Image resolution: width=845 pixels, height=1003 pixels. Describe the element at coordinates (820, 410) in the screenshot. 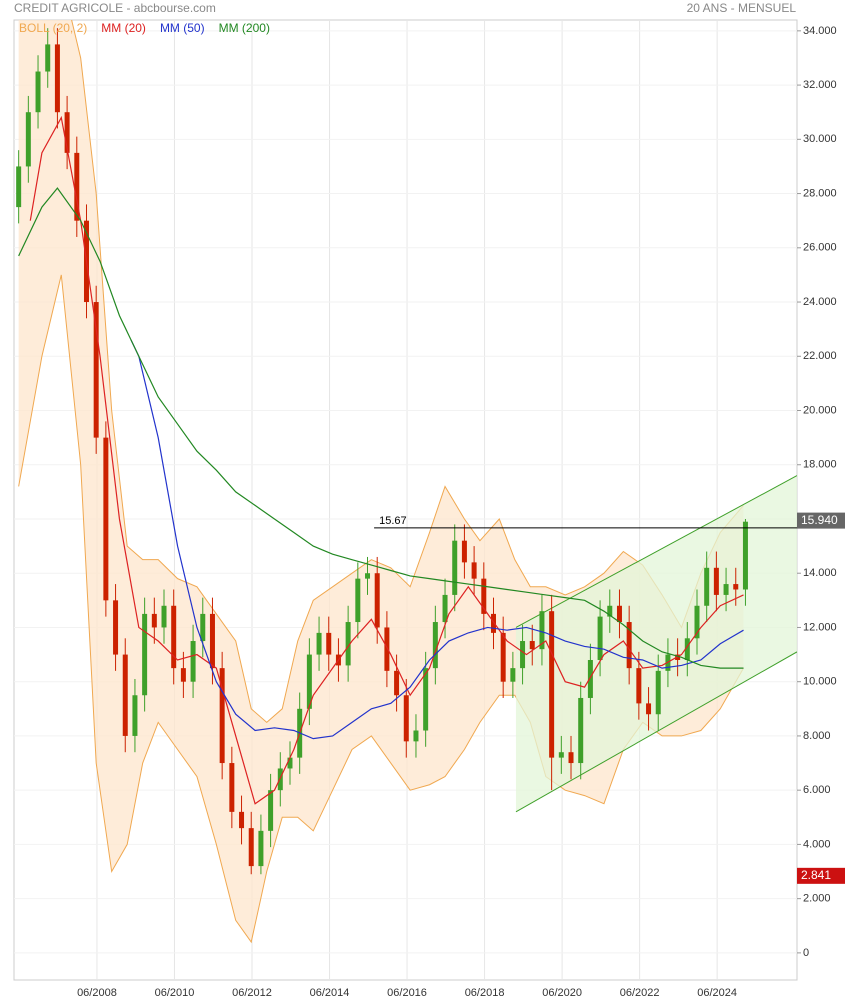

I see `y-tick-label: 20.000` at that location.